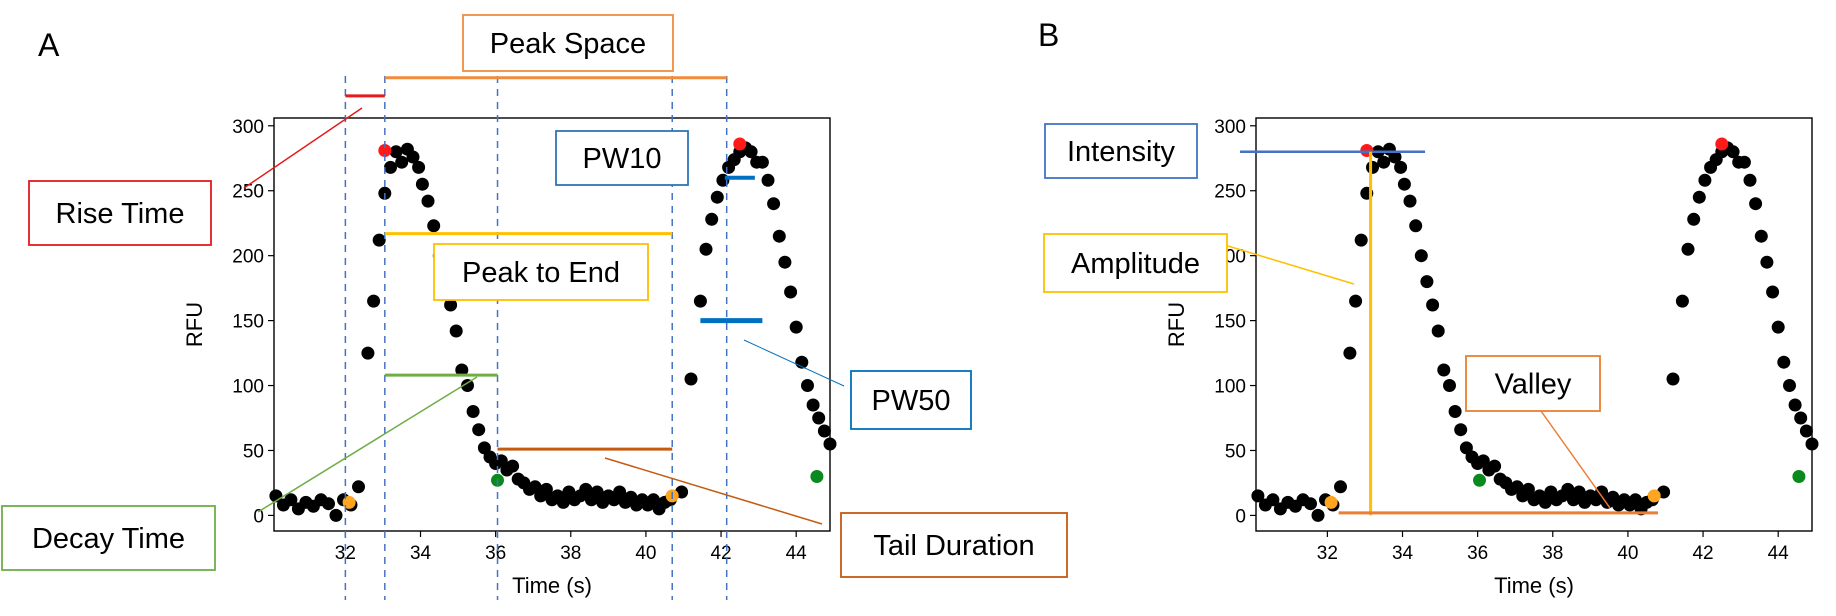 Image resolution: width=1836 pixels, height=616 pixels. I want to click on intensity-label: Intensity, so click(1121, 152).